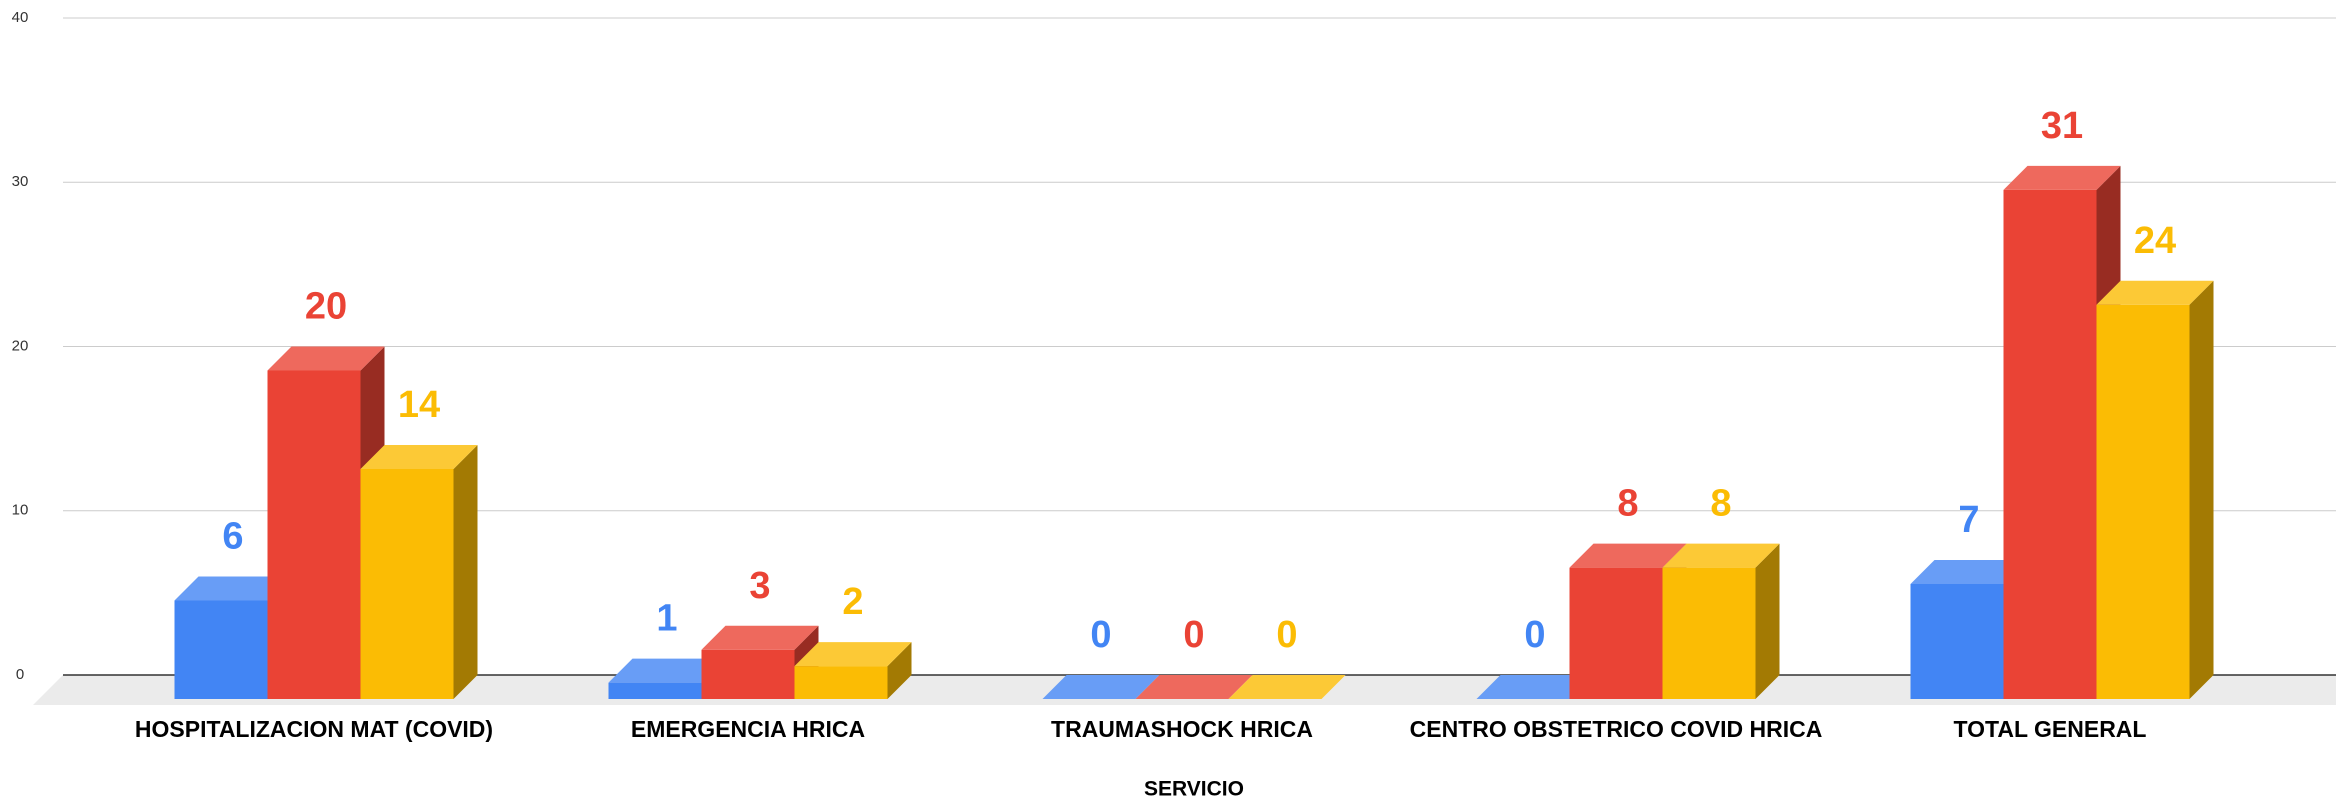  Describe the element at coordinates (2050, 729) in the screenshot. I see `x-tick-label: TOTAL GENERAL` at that location.